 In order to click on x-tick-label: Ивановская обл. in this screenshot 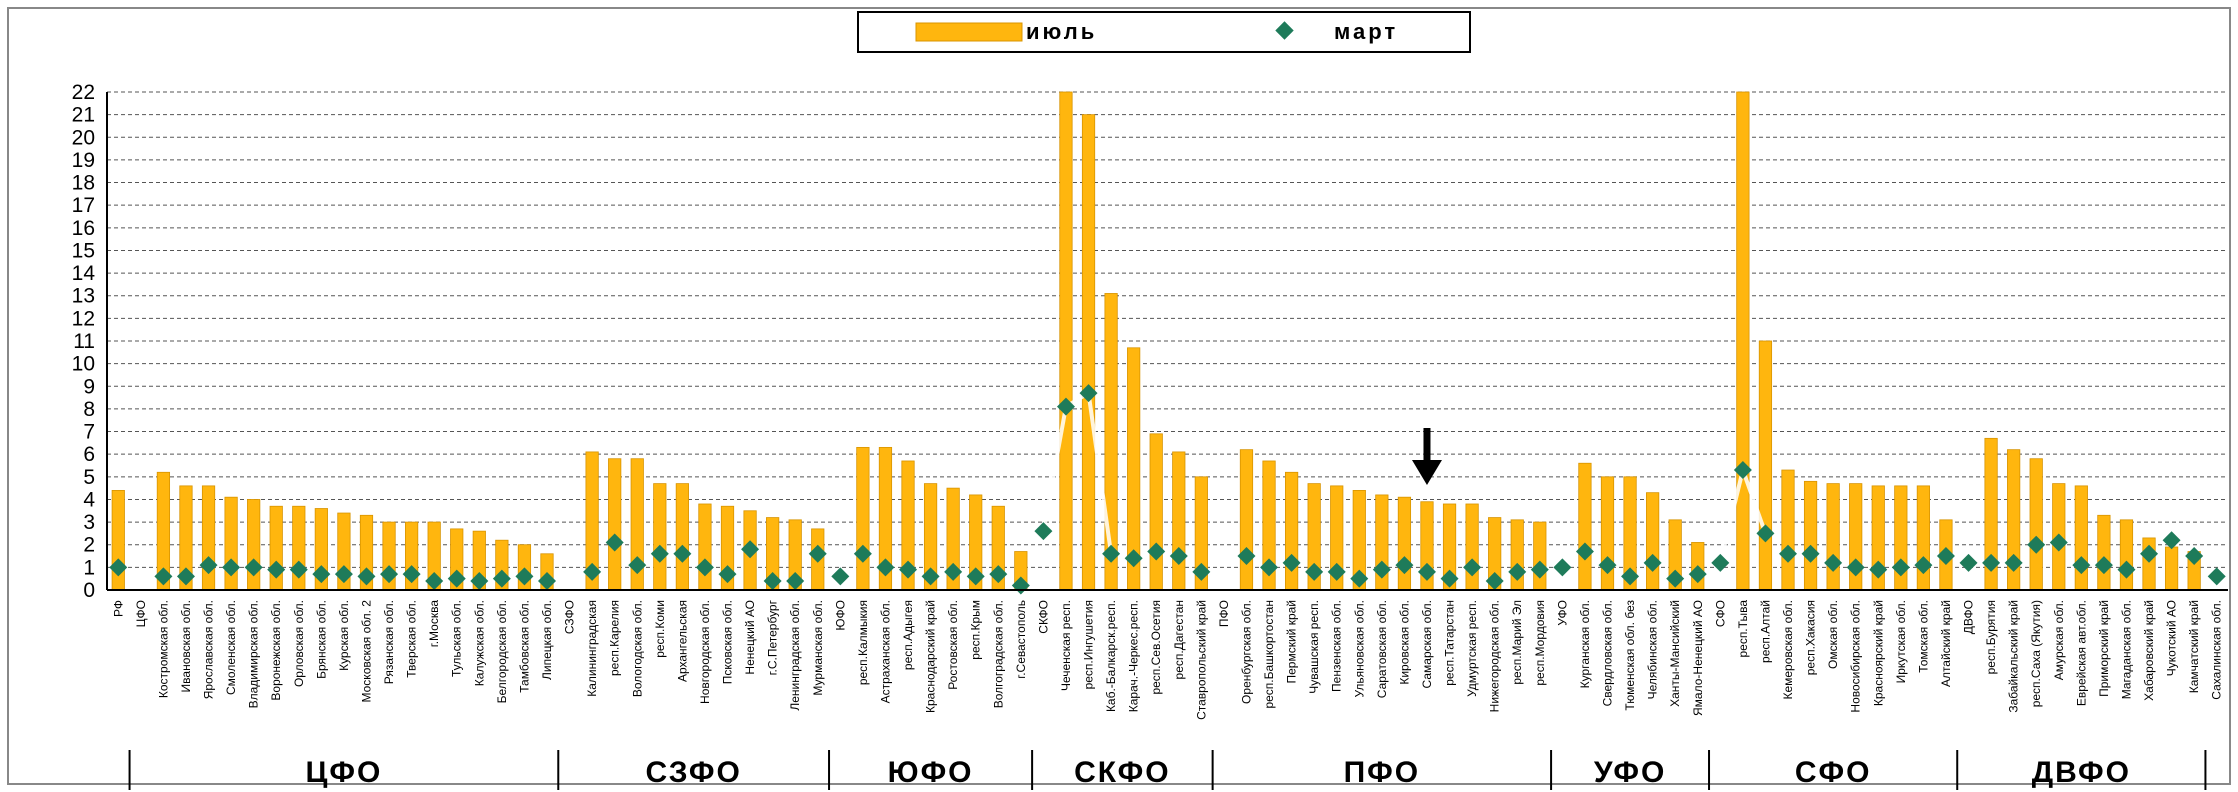, I will do `click(186, 646)`.